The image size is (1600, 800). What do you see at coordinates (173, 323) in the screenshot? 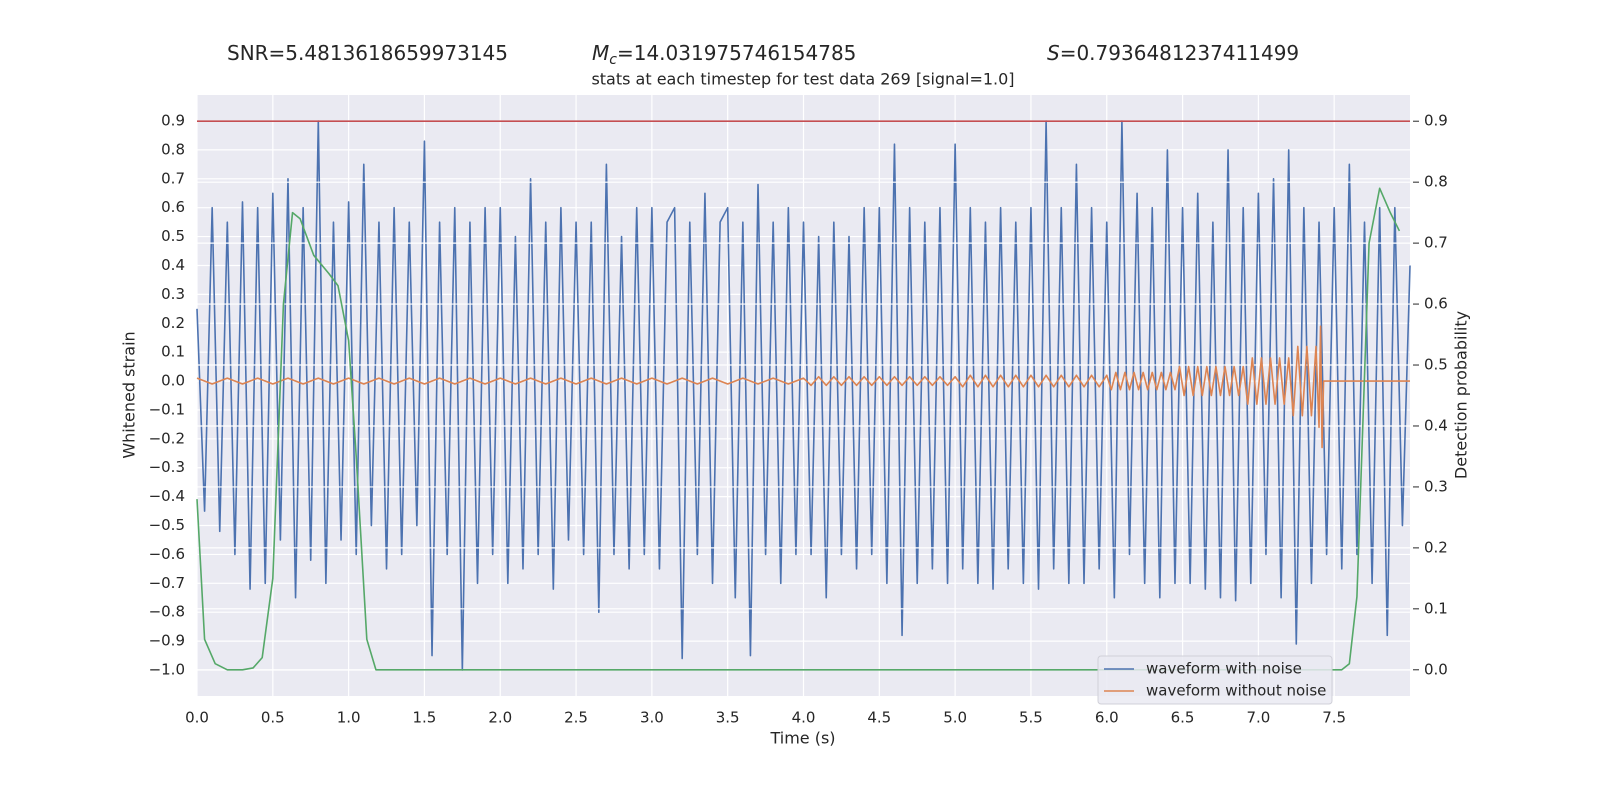
I see `y-tick-label: 0.2` at bounding box center [173, 323].